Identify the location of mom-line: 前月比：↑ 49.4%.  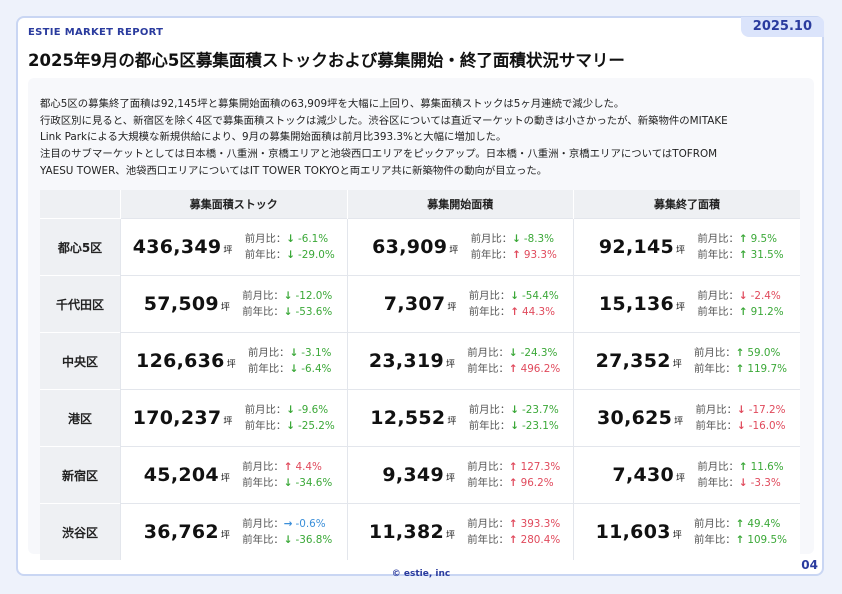
(740, 524).